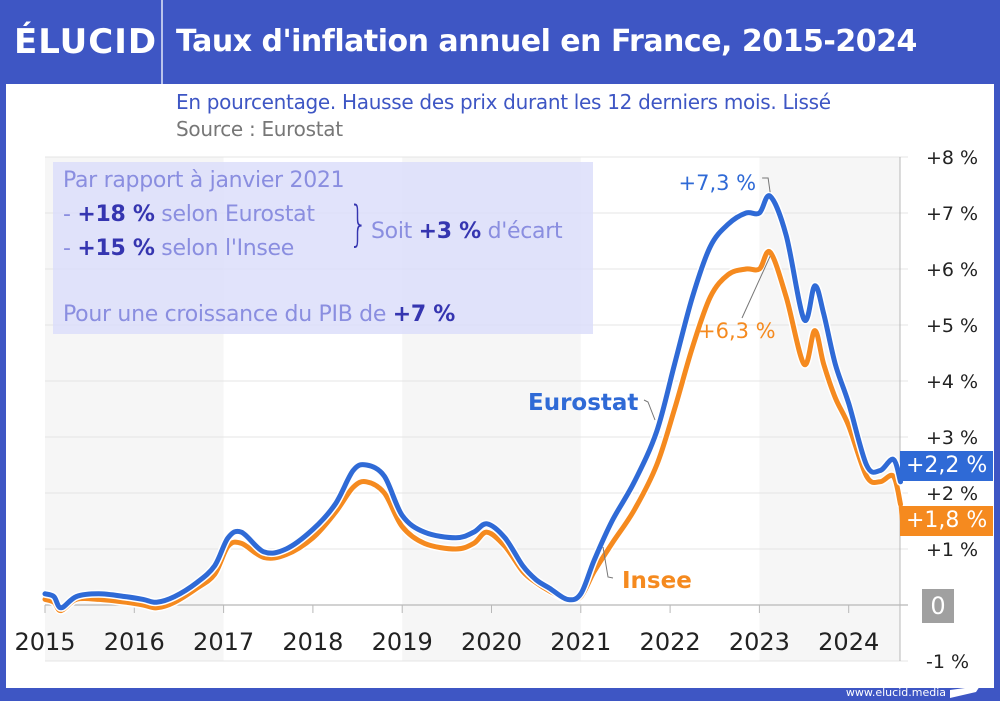 This screenshot has width=1000, height=701. What do you see at coordinates (952, 494) in the screenshot?
I see `y-tick-label: +2 %` at bounding box center [952, 494].